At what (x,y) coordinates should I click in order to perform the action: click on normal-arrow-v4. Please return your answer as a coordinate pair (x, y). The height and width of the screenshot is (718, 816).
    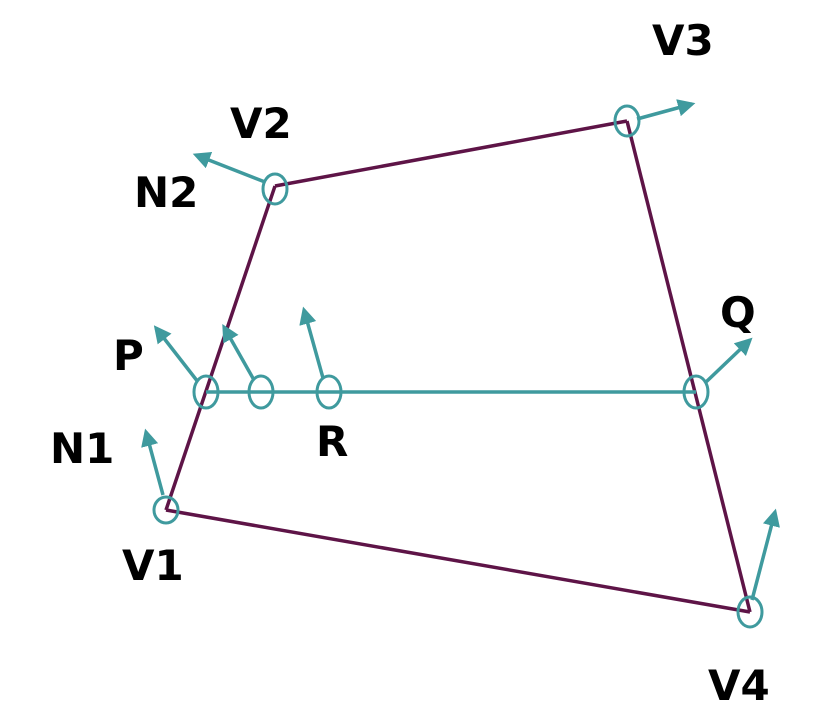
    Looking at the image, I should click on (765, 554).